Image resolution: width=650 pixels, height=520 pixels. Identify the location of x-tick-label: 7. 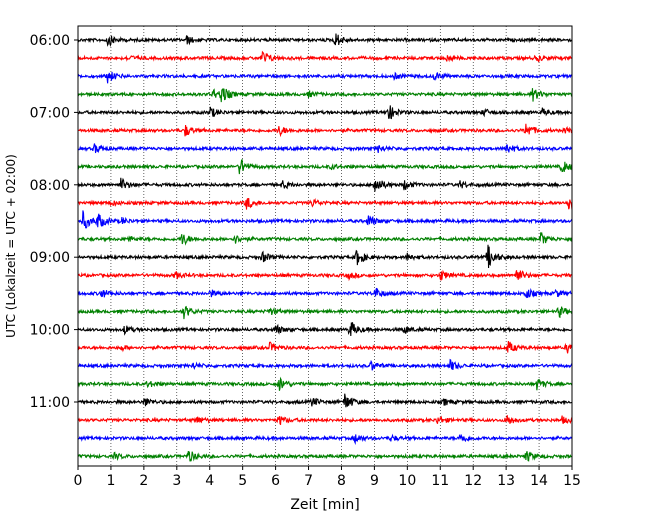
(308, 481).